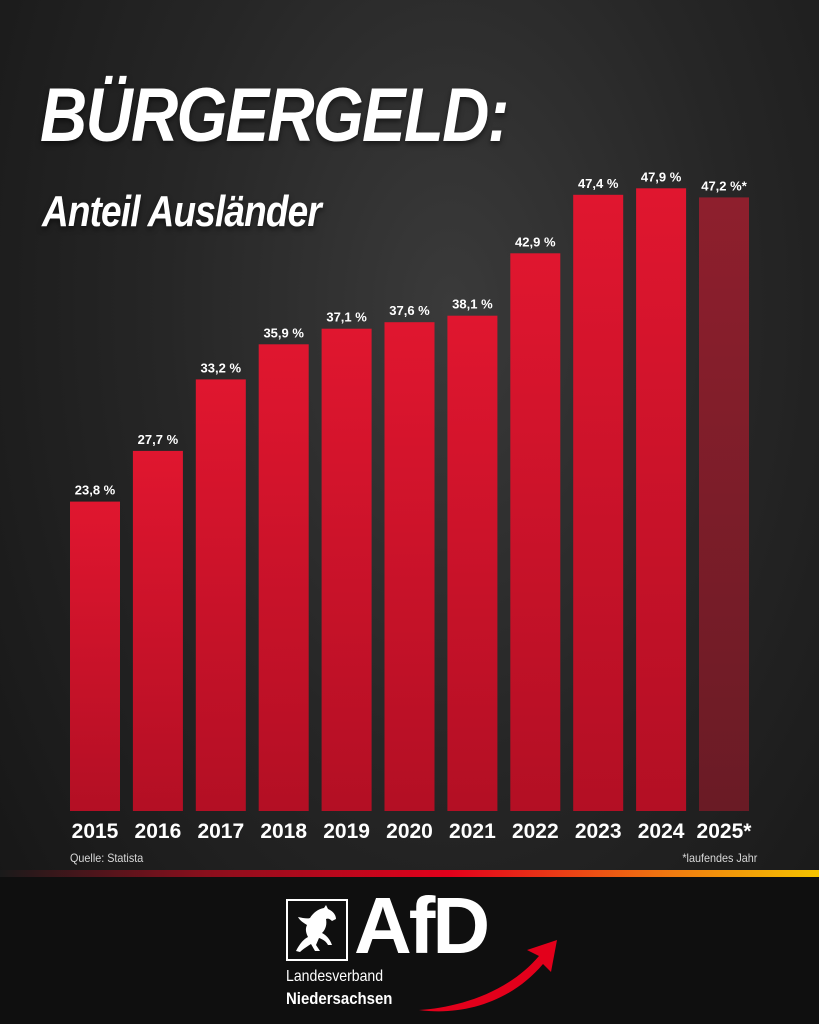  What do you see at coordinates (409, 873) in the screenshot?
I see `color-divider` at bounding box center [409, 873].